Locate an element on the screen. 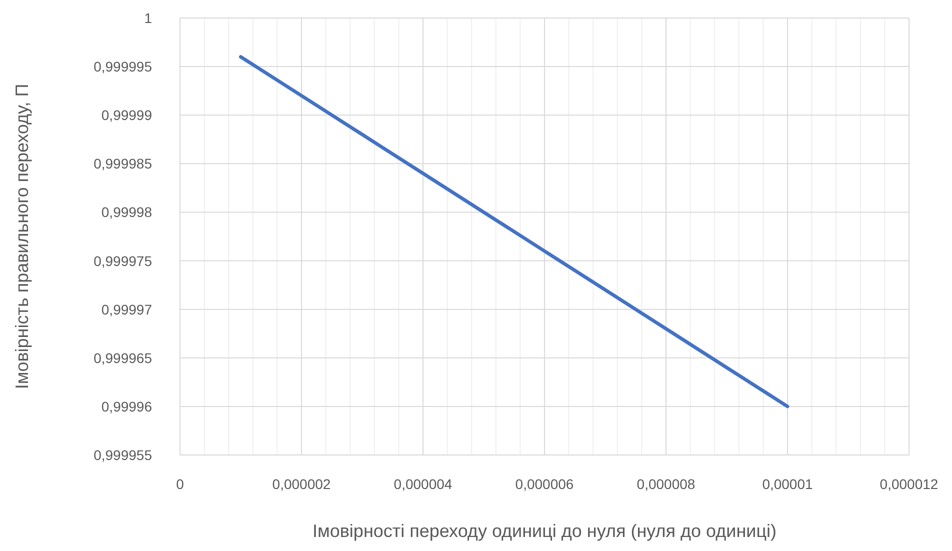 Image resolution: width=952 pixels, height=551 pixels. y-axis-title: Імовірність правильного переходу, П is located at coordinates (22, 237).